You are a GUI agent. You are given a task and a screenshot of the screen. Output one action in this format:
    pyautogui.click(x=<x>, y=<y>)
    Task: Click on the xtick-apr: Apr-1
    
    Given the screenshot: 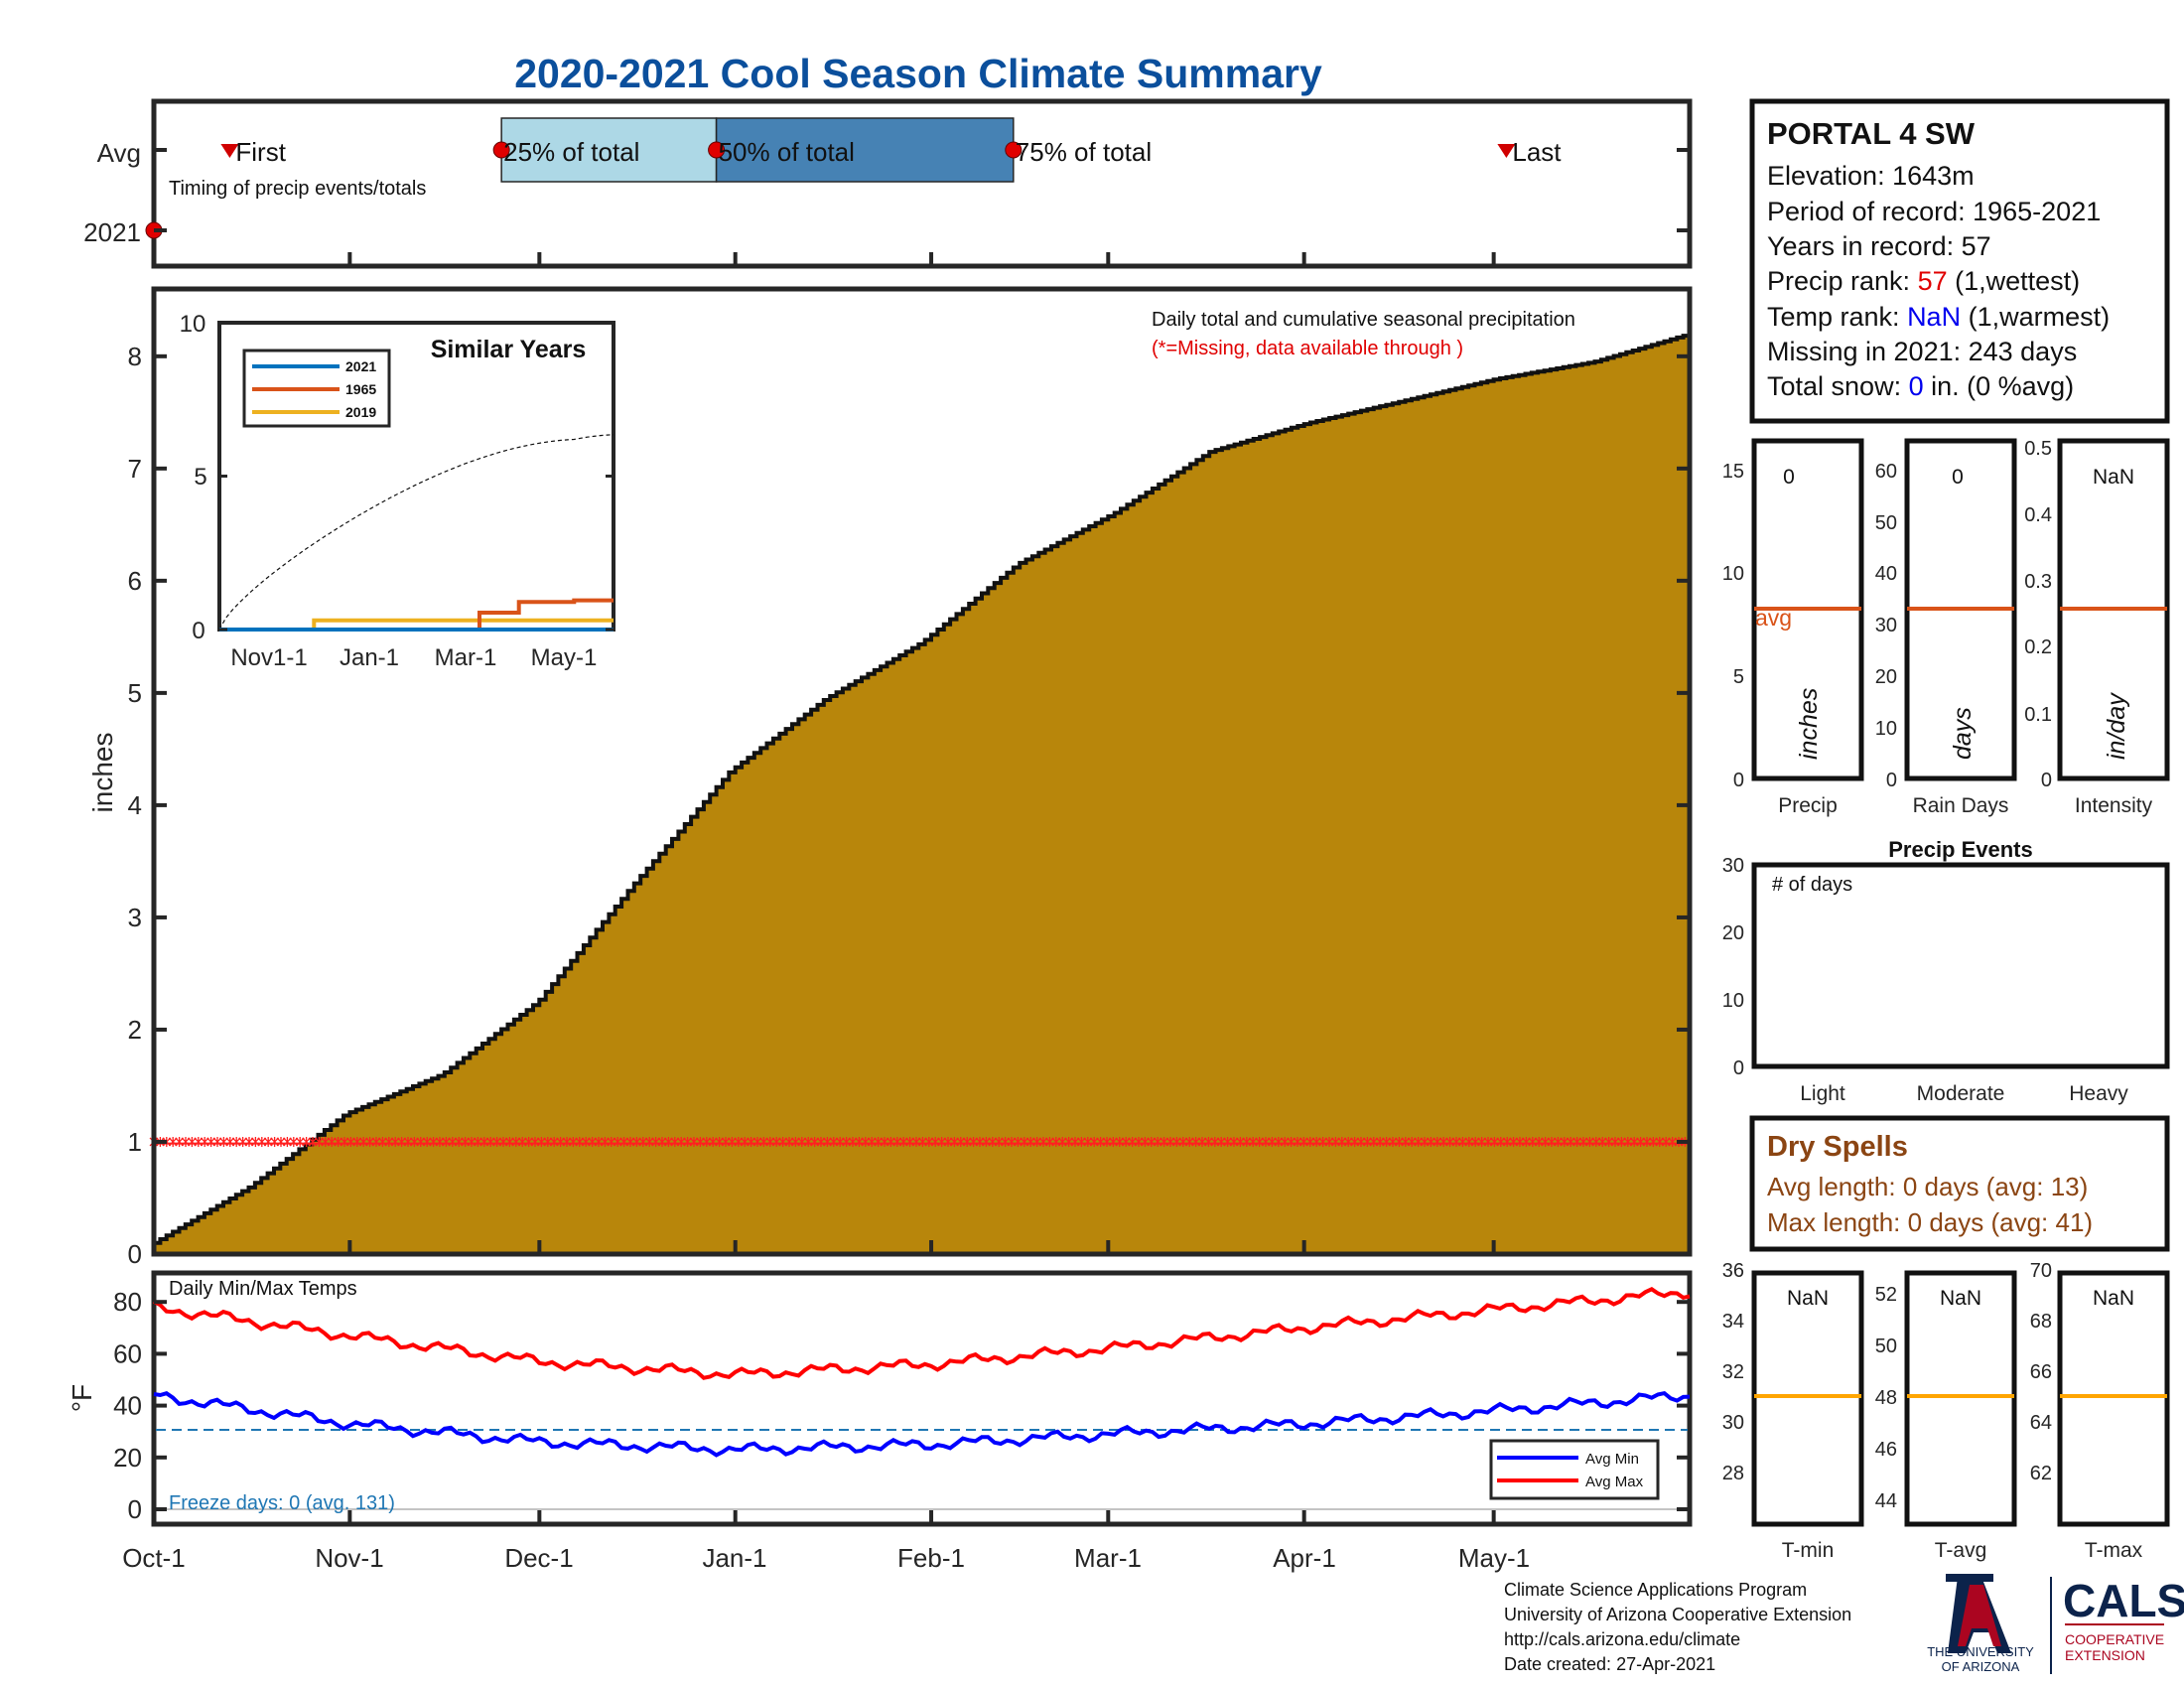 What is the action you would take?
    pyautogui.click(x=1304, y=1558)
    